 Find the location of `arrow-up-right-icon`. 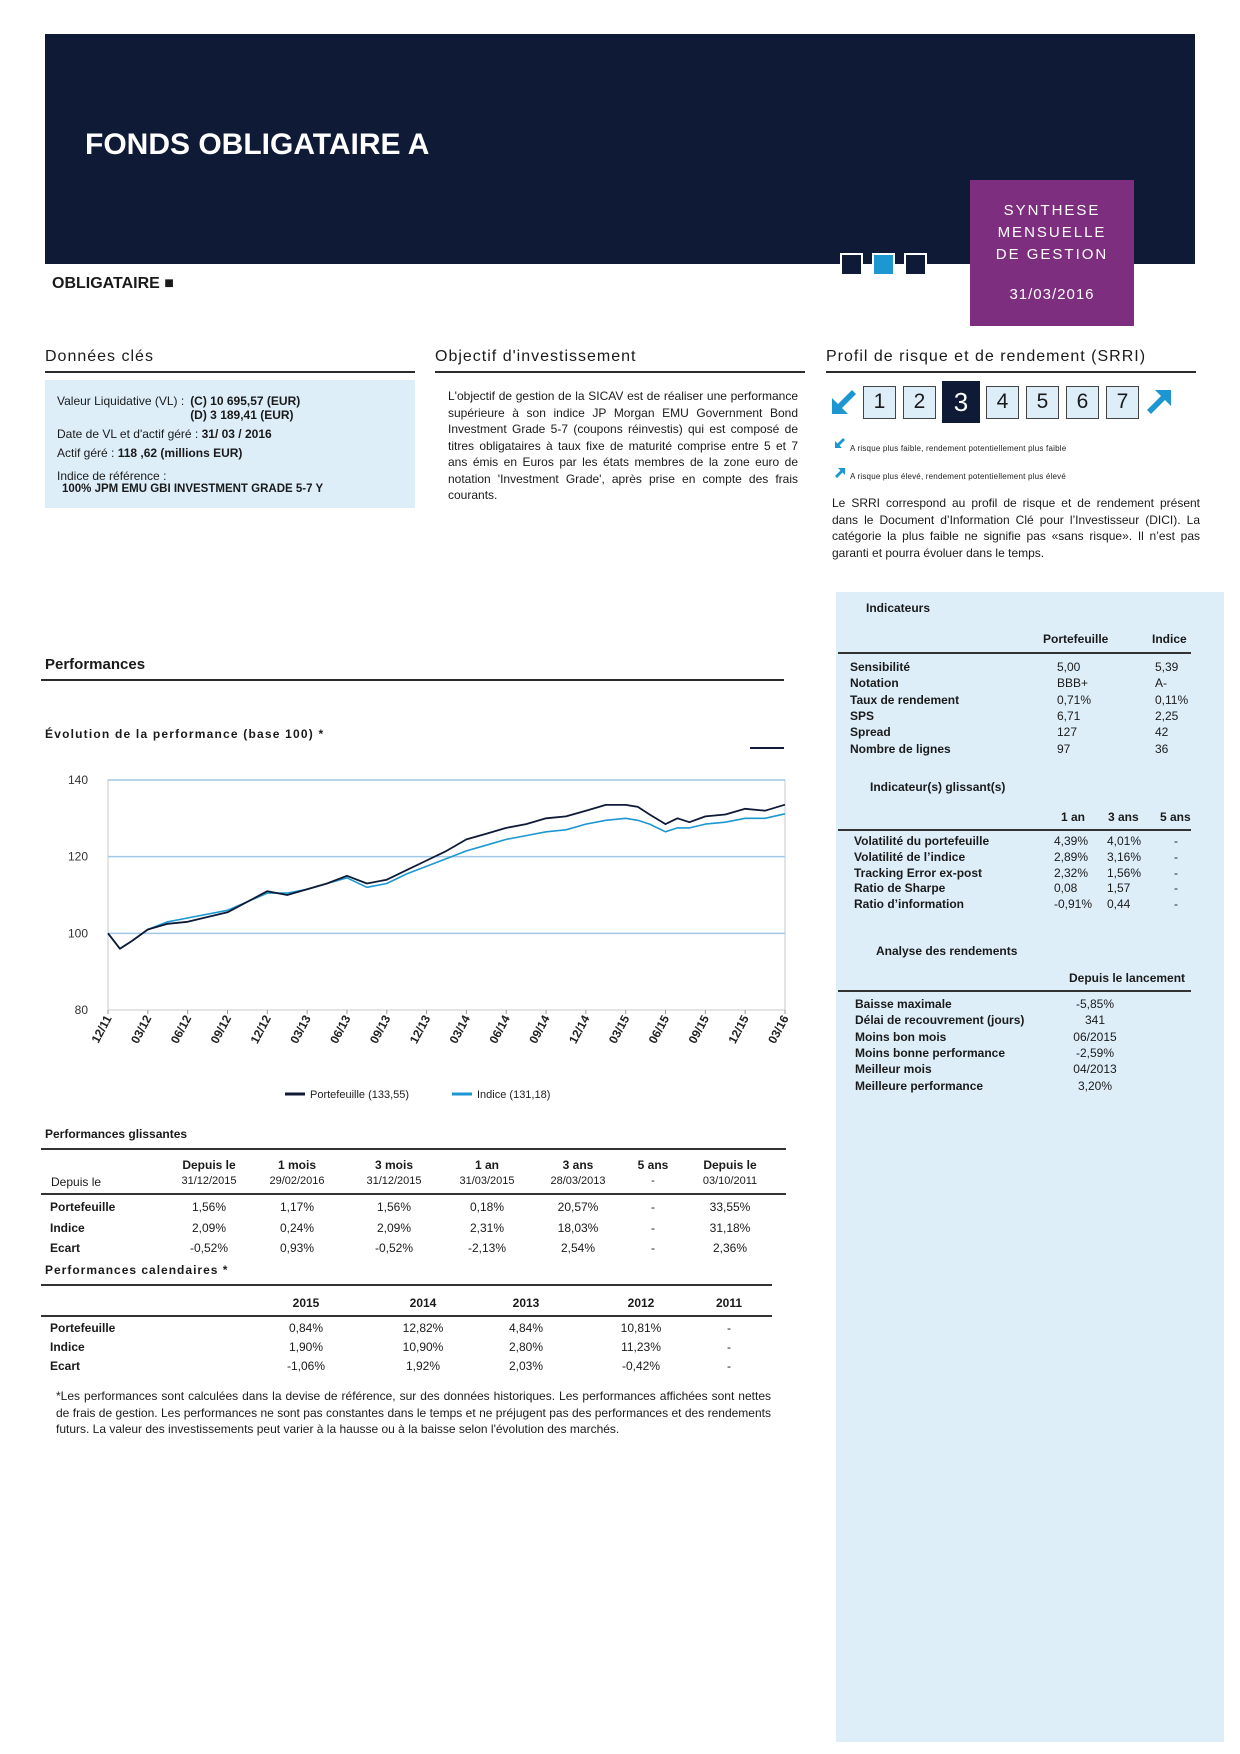

arrow-up-right-icon is located at coordinates (1159, 402).